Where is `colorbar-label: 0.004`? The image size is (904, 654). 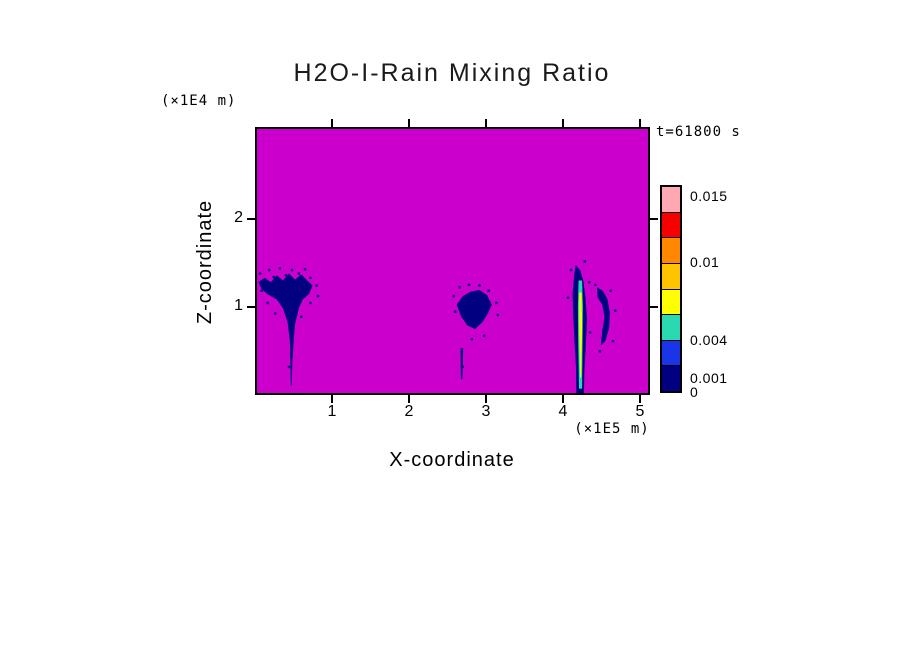 colorbar-label: 0.004 is located at coordinates (709, 339).